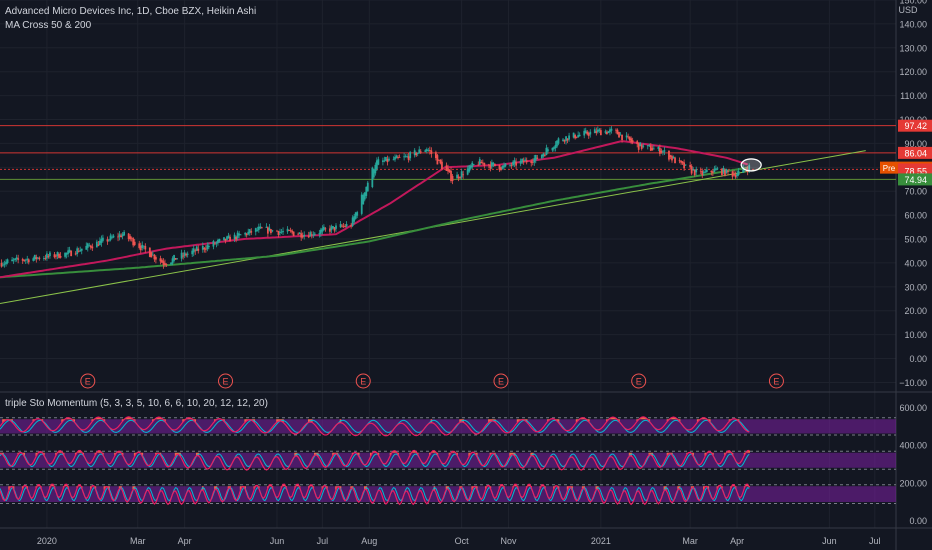 This screenshot has height=550, width=932. What do you see at coordinates (915, 263) in the screenshot?
I see `y-tick-label: 40.00` at bounding box center [915, 263].